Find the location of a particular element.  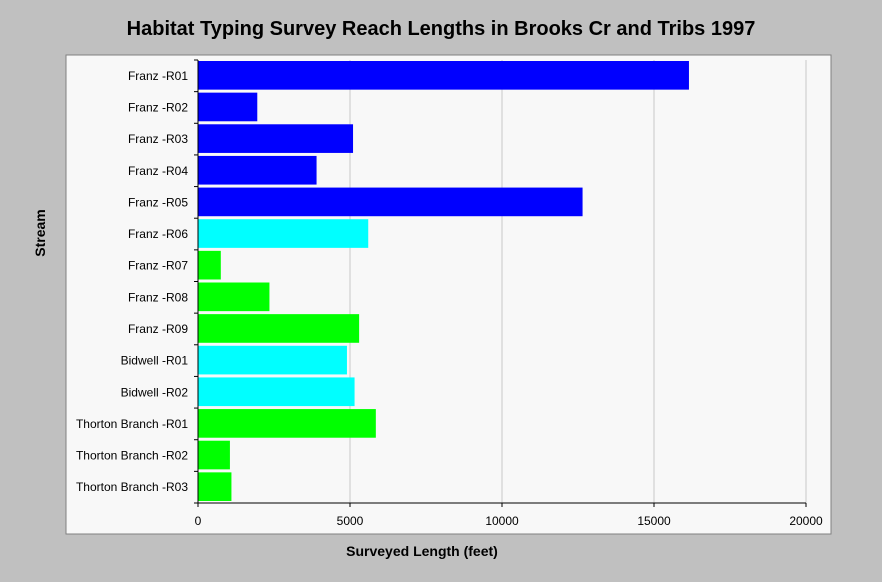

y-tick-label: Franz -R03 is located at coordinates (158, 139).